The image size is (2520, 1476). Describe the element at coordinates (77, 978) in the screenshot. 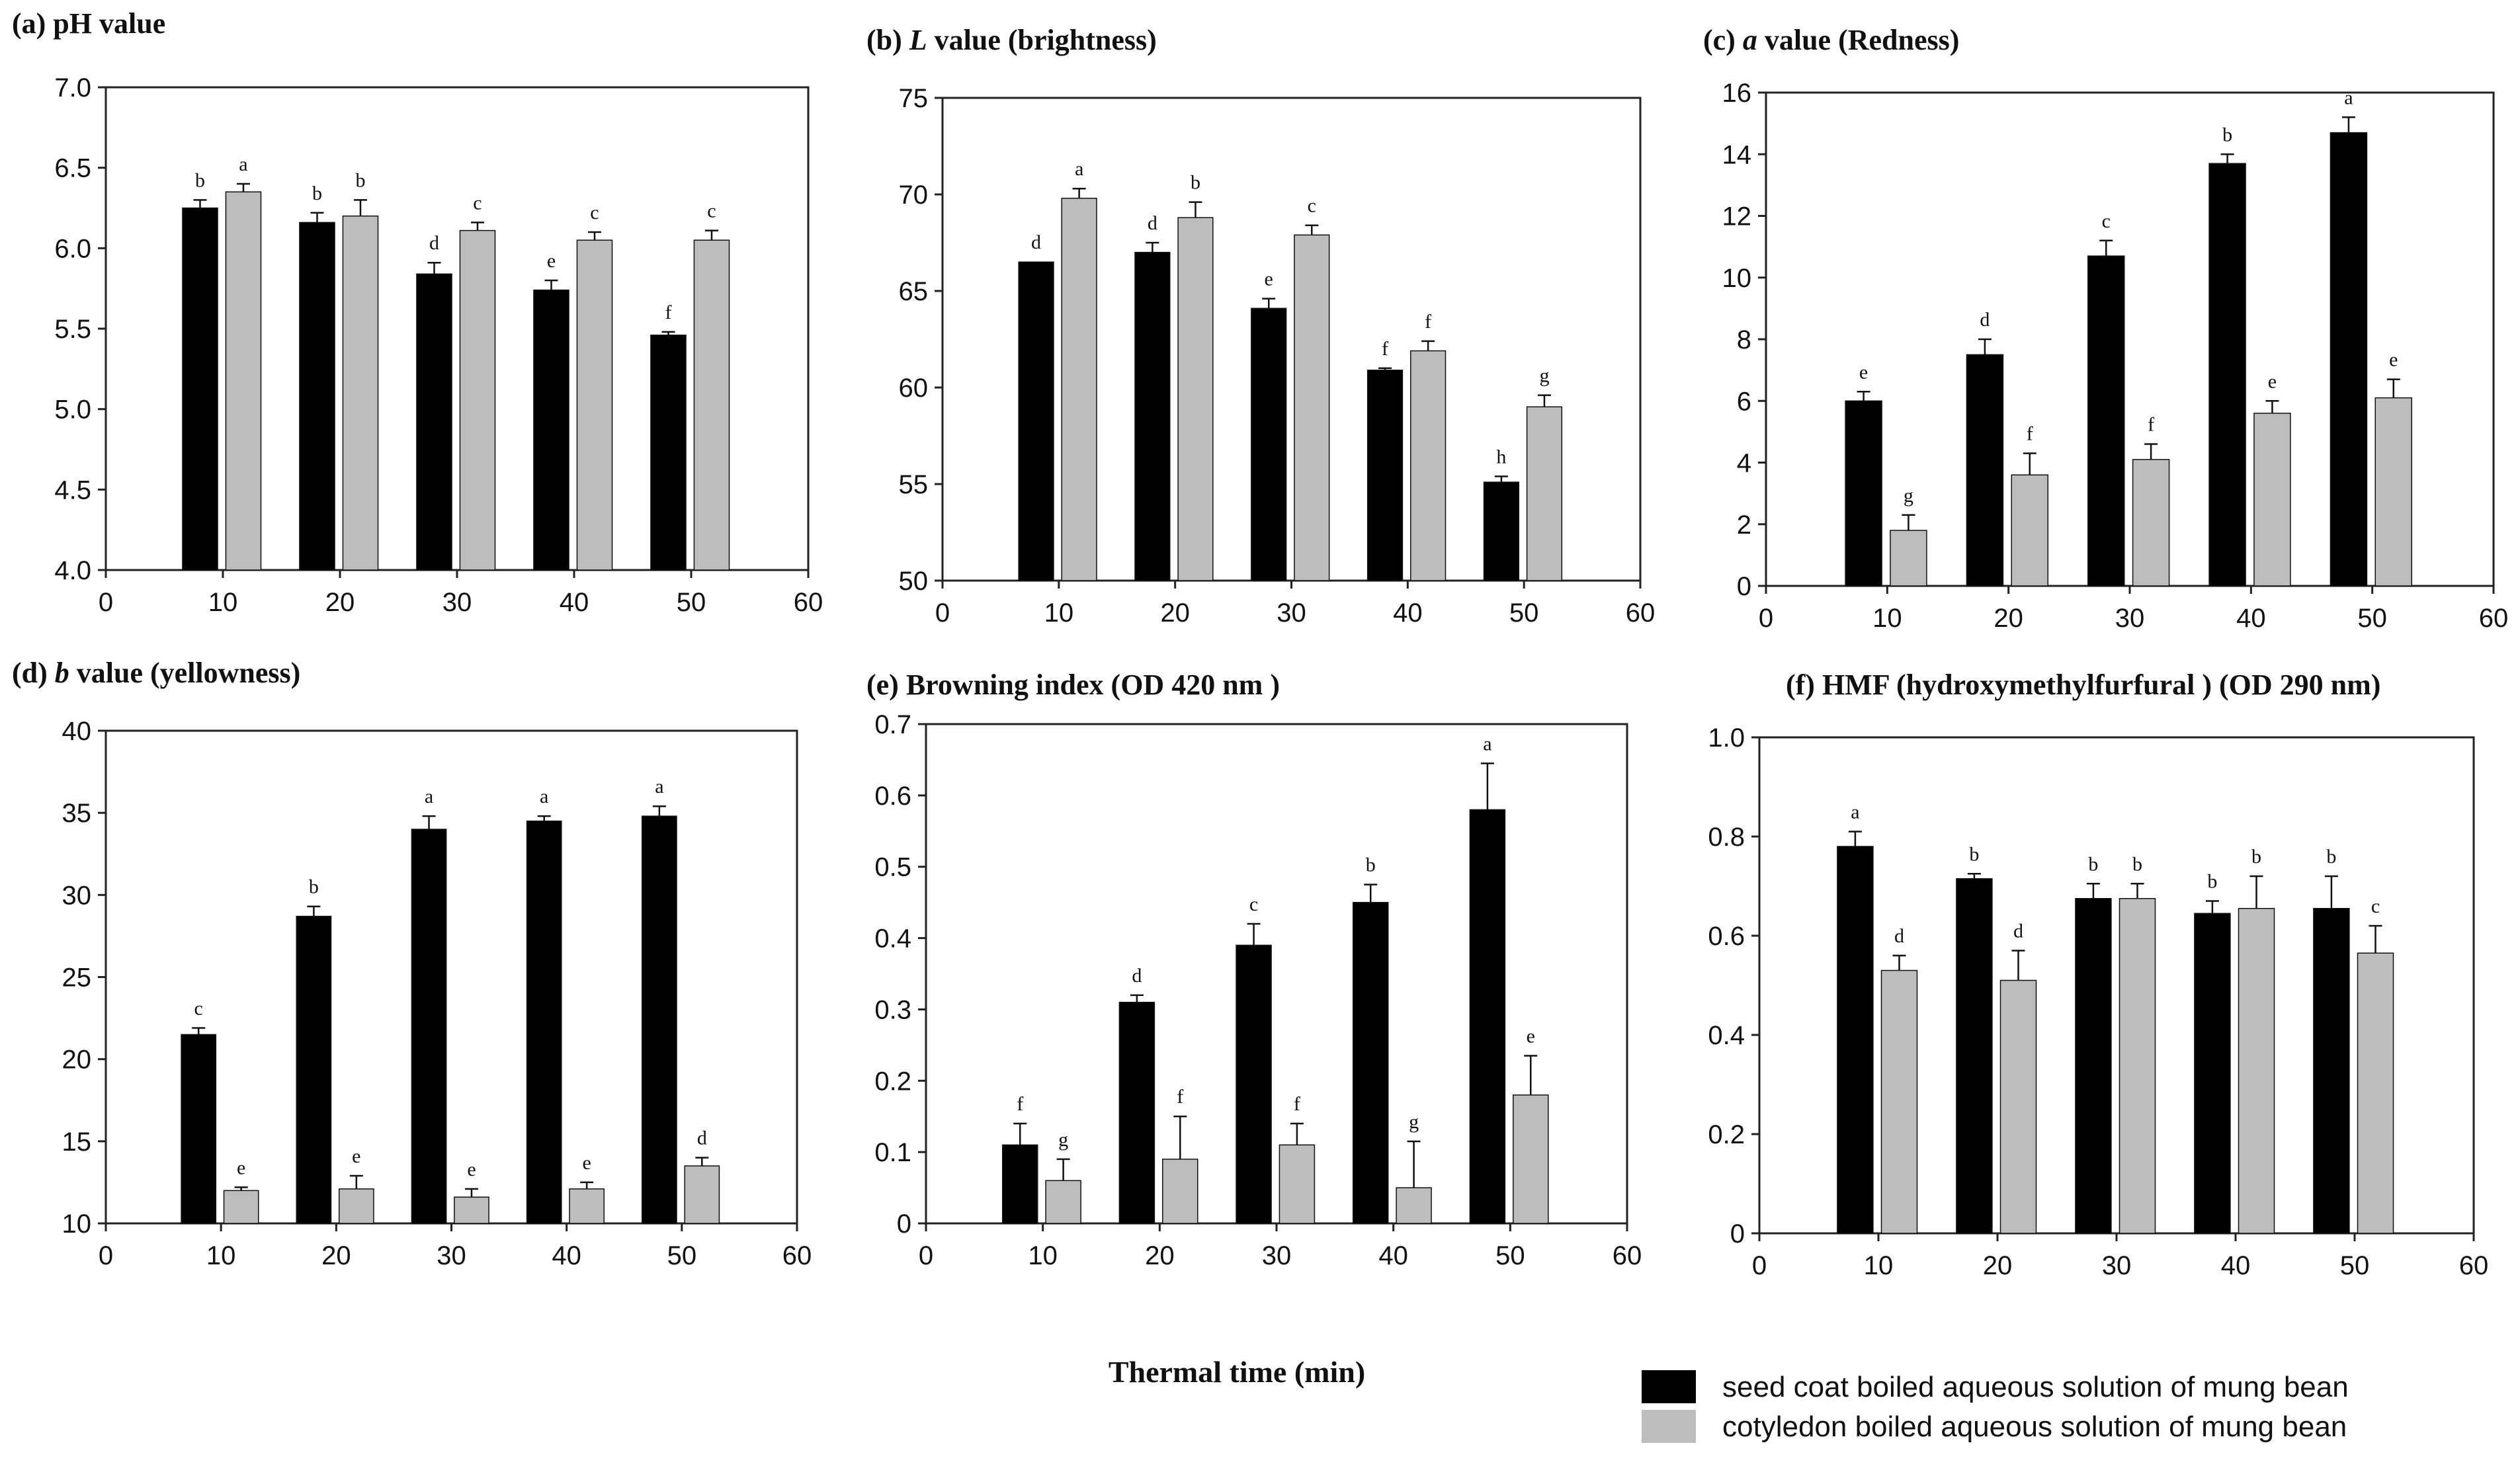

I see `y-tick-label: 25` at that location.